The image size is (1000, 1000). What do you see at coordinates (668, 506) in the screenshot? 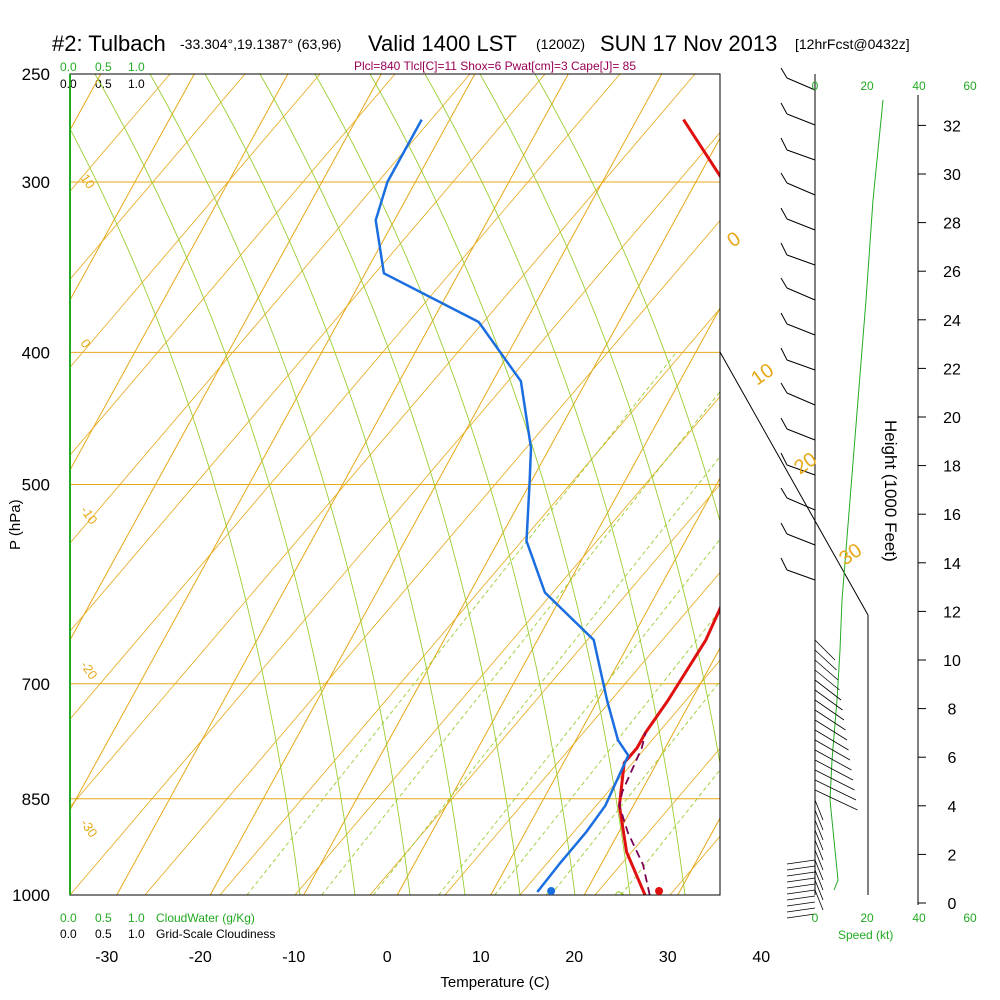
I see `temperature-profile` at bounding box center [668, 506].